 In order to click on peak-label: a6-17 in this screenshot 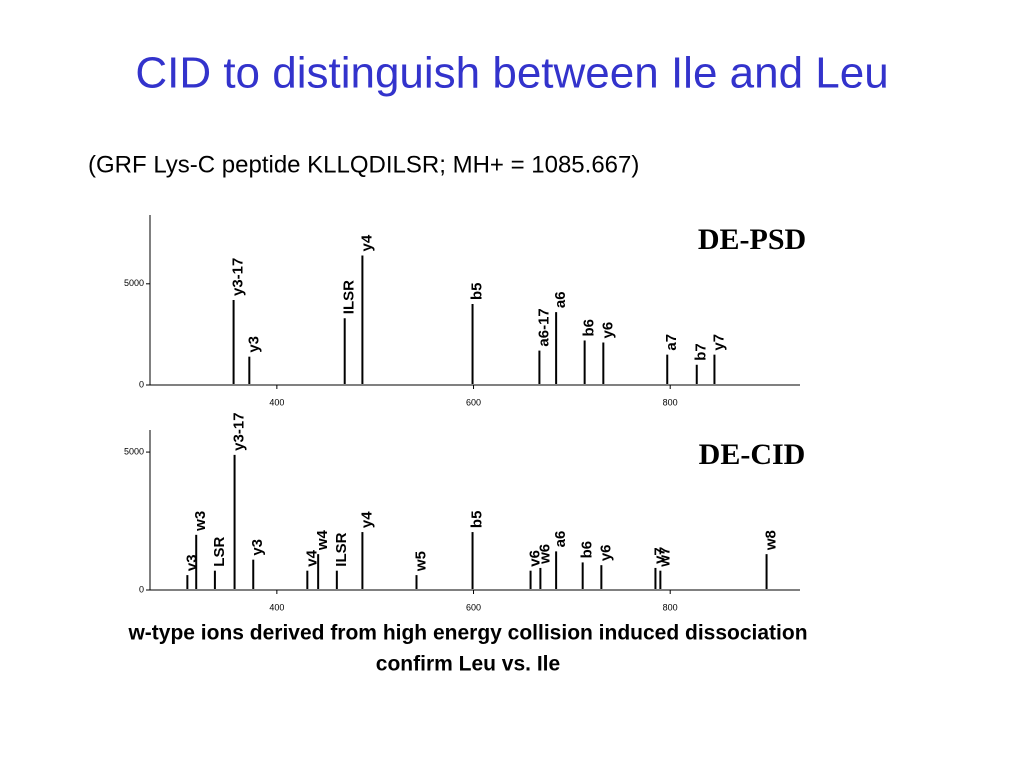, I will do `click(543, 327)`.